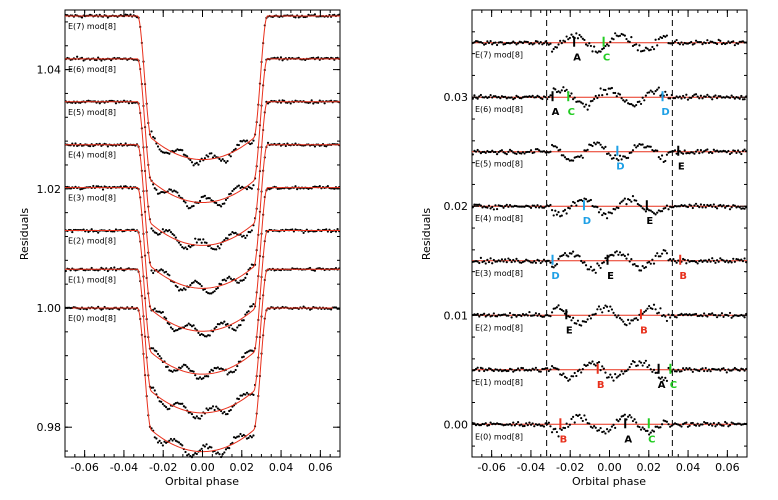 The image size is (778, 500). I want to click on lightcurve-model-line, so click(202, 341).